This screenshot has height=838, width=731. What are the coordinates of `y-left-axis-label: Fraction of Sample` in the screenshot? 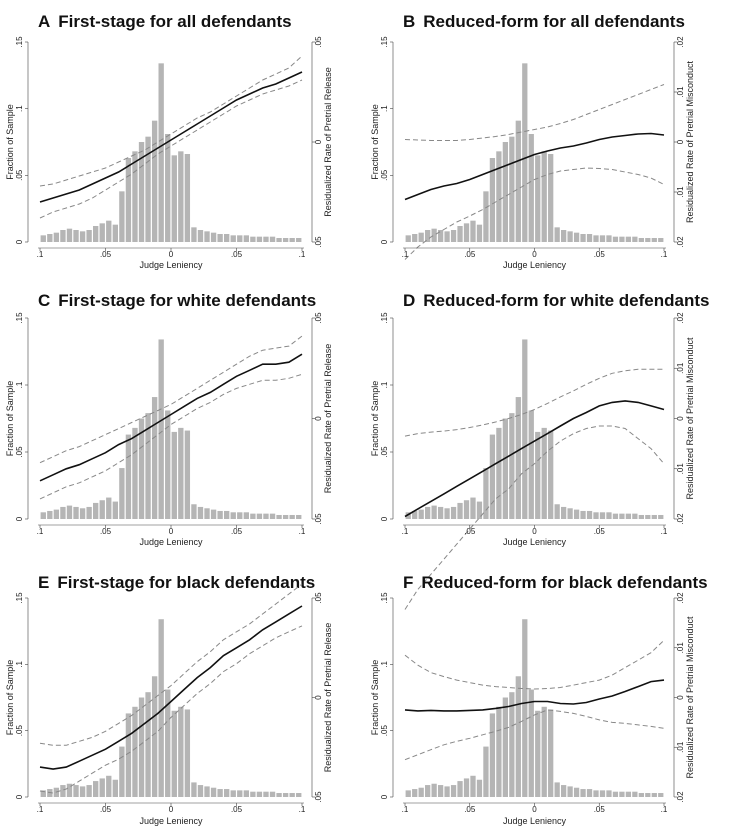 It's located at (10, 698).